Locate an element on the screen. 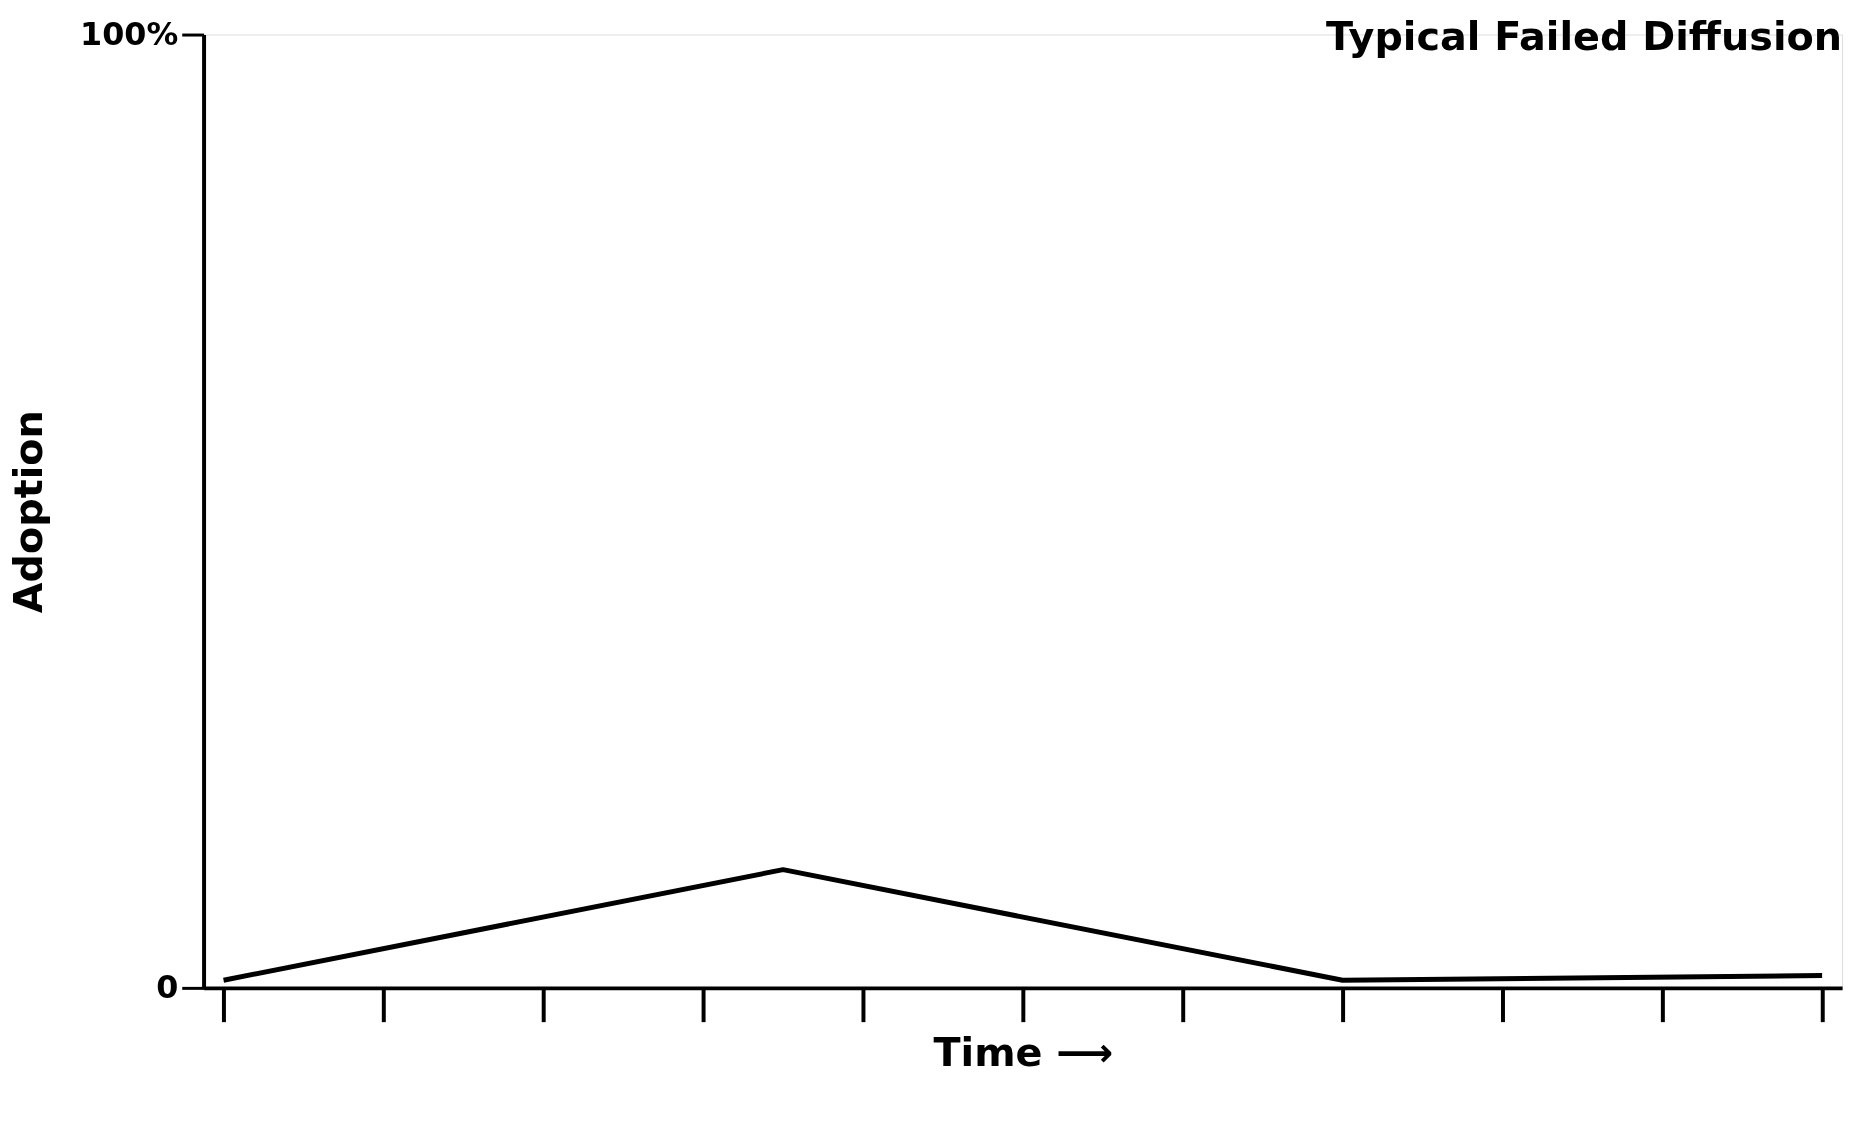 This screenshot has width=1857, height=1131. y-tick-label: 0 is located at coordinates (167, 987).